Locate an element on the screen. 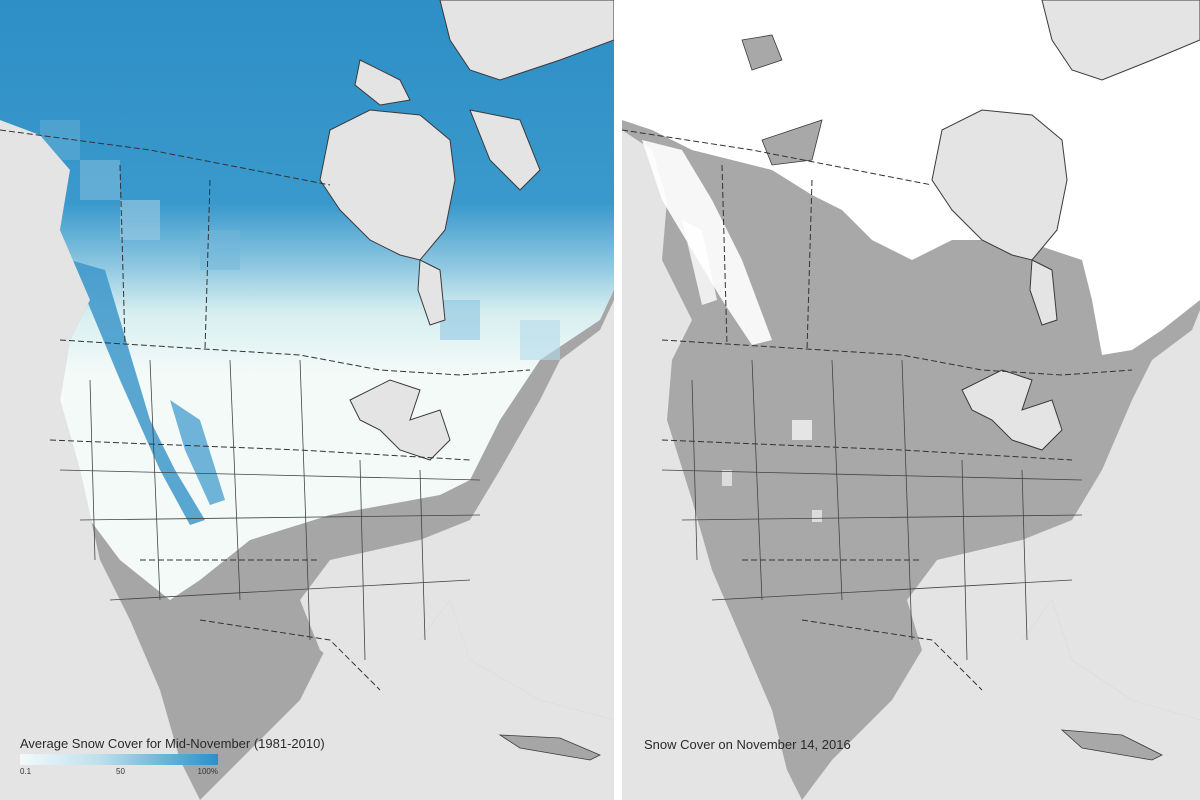 This screenshot has height=800, width=1200. legend-ticks: 0.1 50 100% is located at coordinates (119, 774).